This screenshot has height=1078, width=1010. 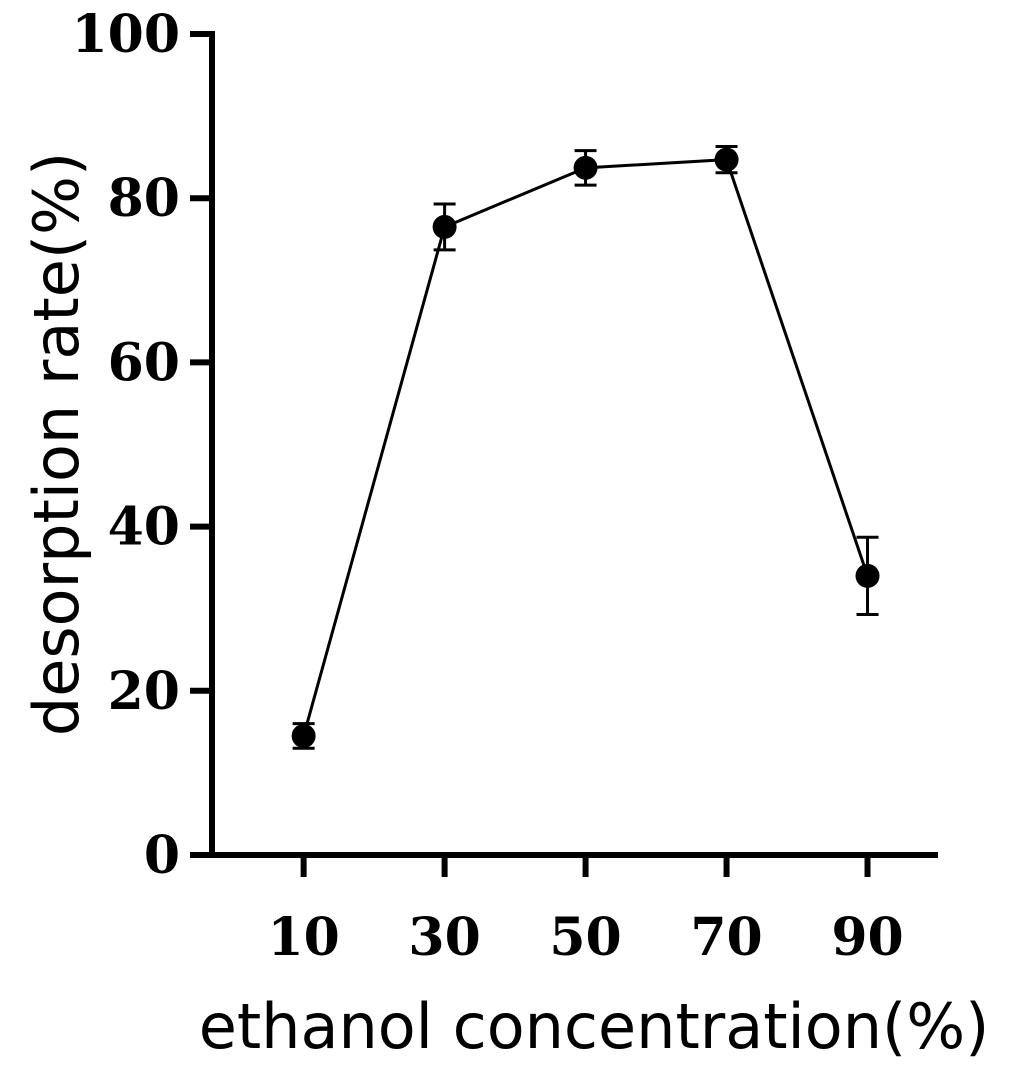 I want to click on x-tick-label: 50, so click(x=585, y=937).